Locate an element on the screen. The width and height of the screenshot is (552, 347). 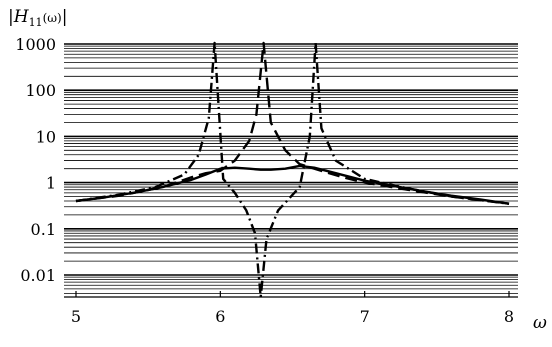
y-tick-label: 1000 is located at coordinates (35, 44).